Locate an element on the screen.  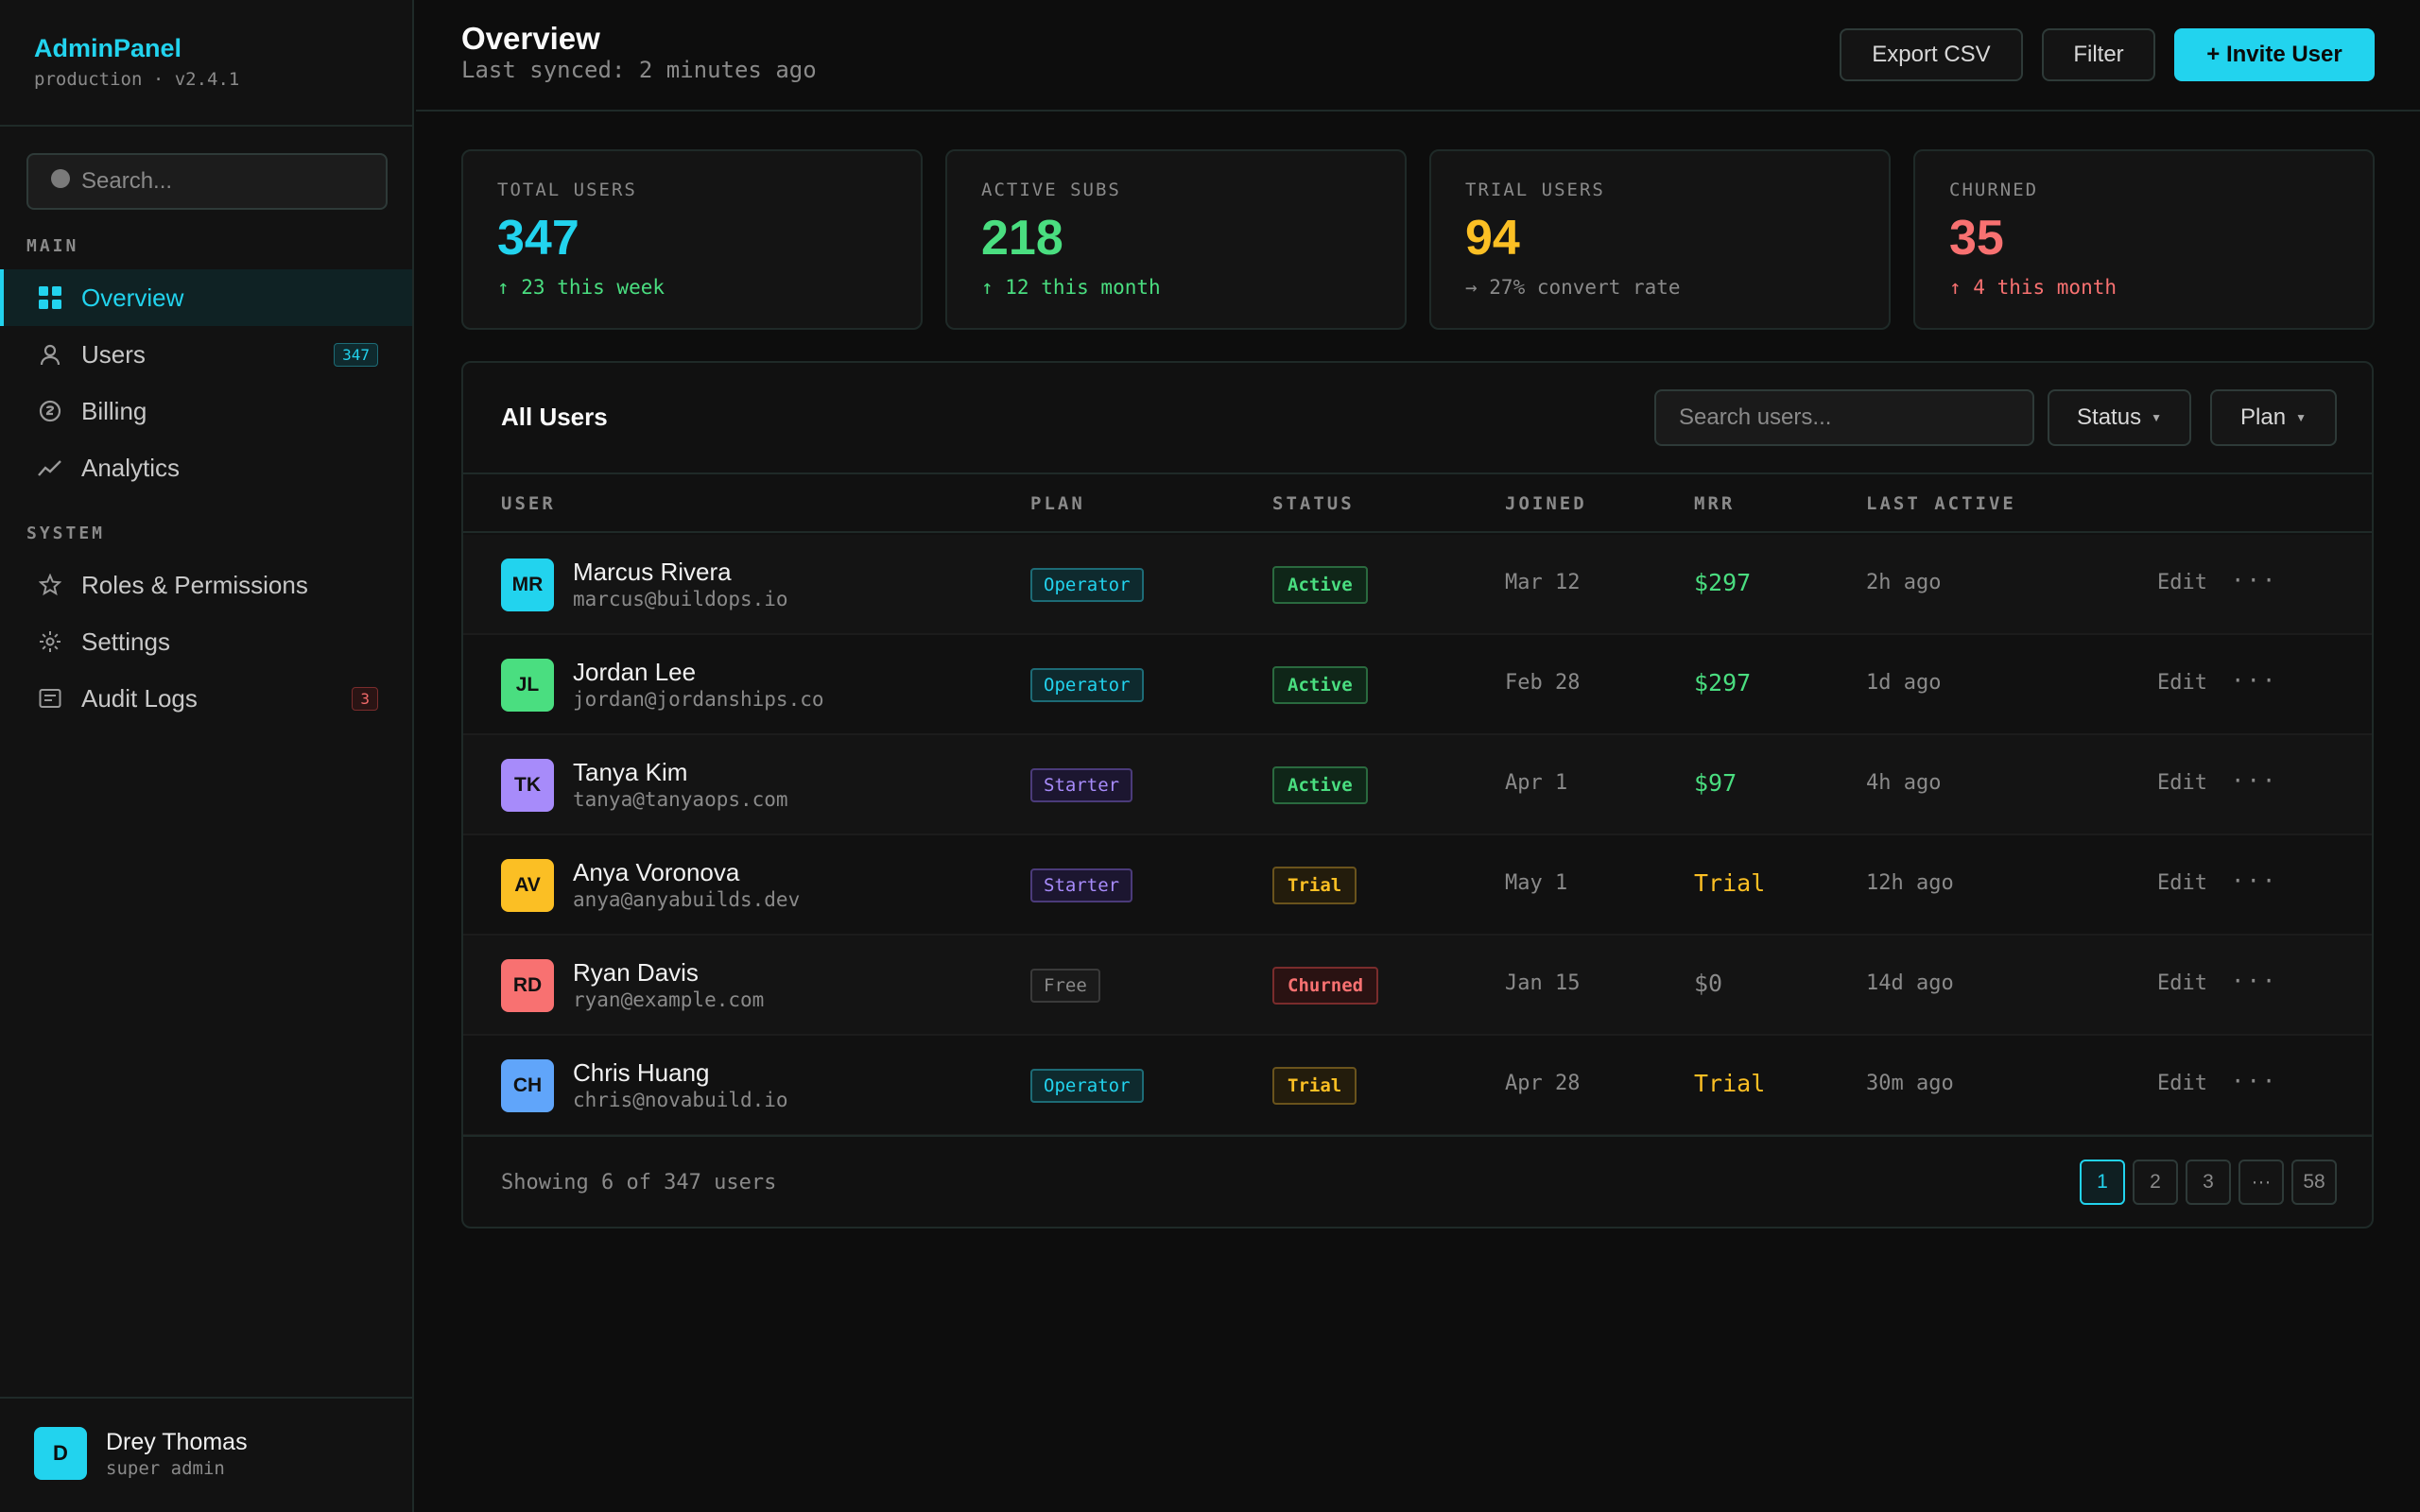
user-name: Jordan Lee is located at coordinates (635, 672).